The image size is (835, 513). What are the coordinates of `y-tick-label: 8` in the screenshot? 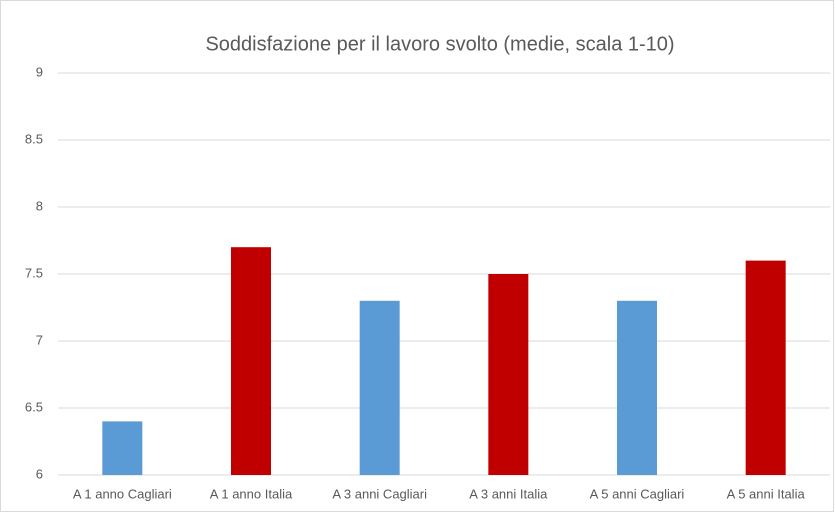 It's located at (39, 205).